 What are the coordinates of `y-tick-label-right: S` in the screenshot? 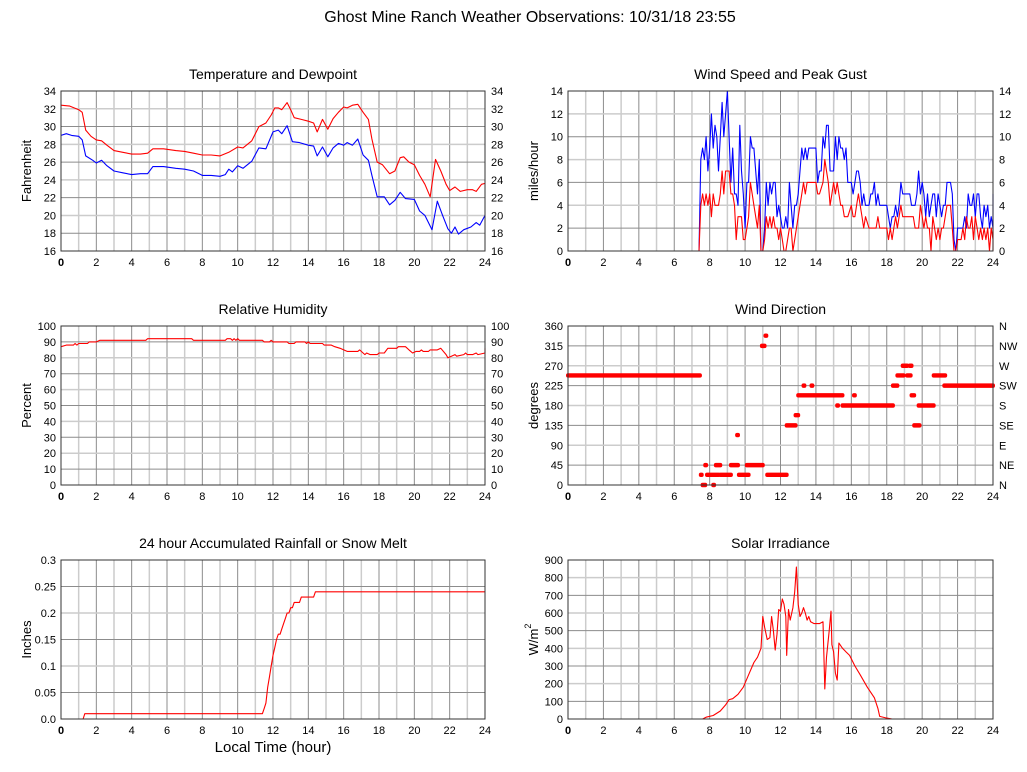 It's located at (1002, 407).